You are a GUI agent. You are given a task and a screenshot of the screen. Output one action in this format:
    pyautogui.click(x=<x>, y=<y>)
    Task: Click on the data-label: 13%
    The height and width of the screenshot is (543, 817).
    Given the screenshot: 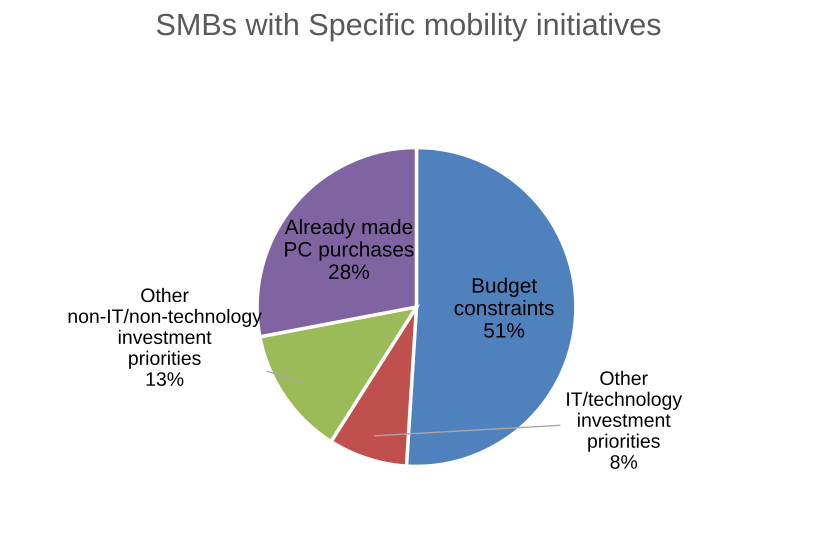 What is the action you would take?
    pyautogui.click(x=165, y=379)
    